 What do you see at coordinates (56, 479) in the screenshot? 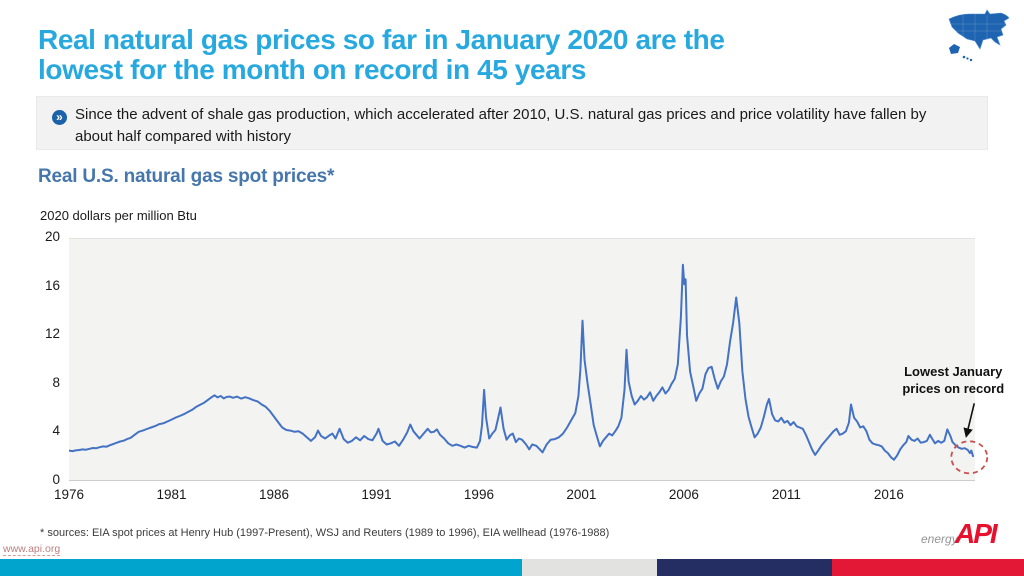
I see `y-tick-label: 0` at bounding box center [56, 479].